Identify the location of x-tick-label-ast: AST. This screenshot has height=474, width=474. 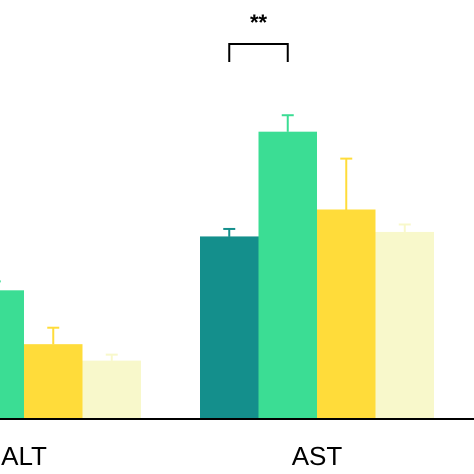
(317, 456).